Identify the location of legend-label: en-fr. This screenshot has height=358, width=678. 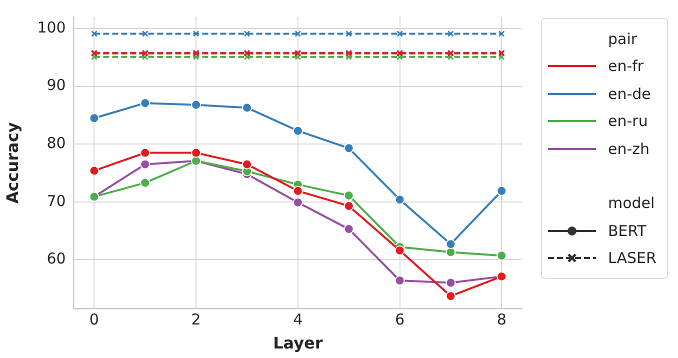
(626, 66).